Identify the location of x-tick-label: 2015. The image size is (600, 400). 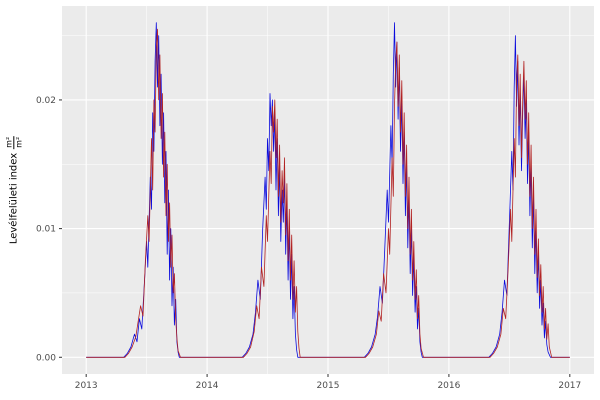
(328, 386).